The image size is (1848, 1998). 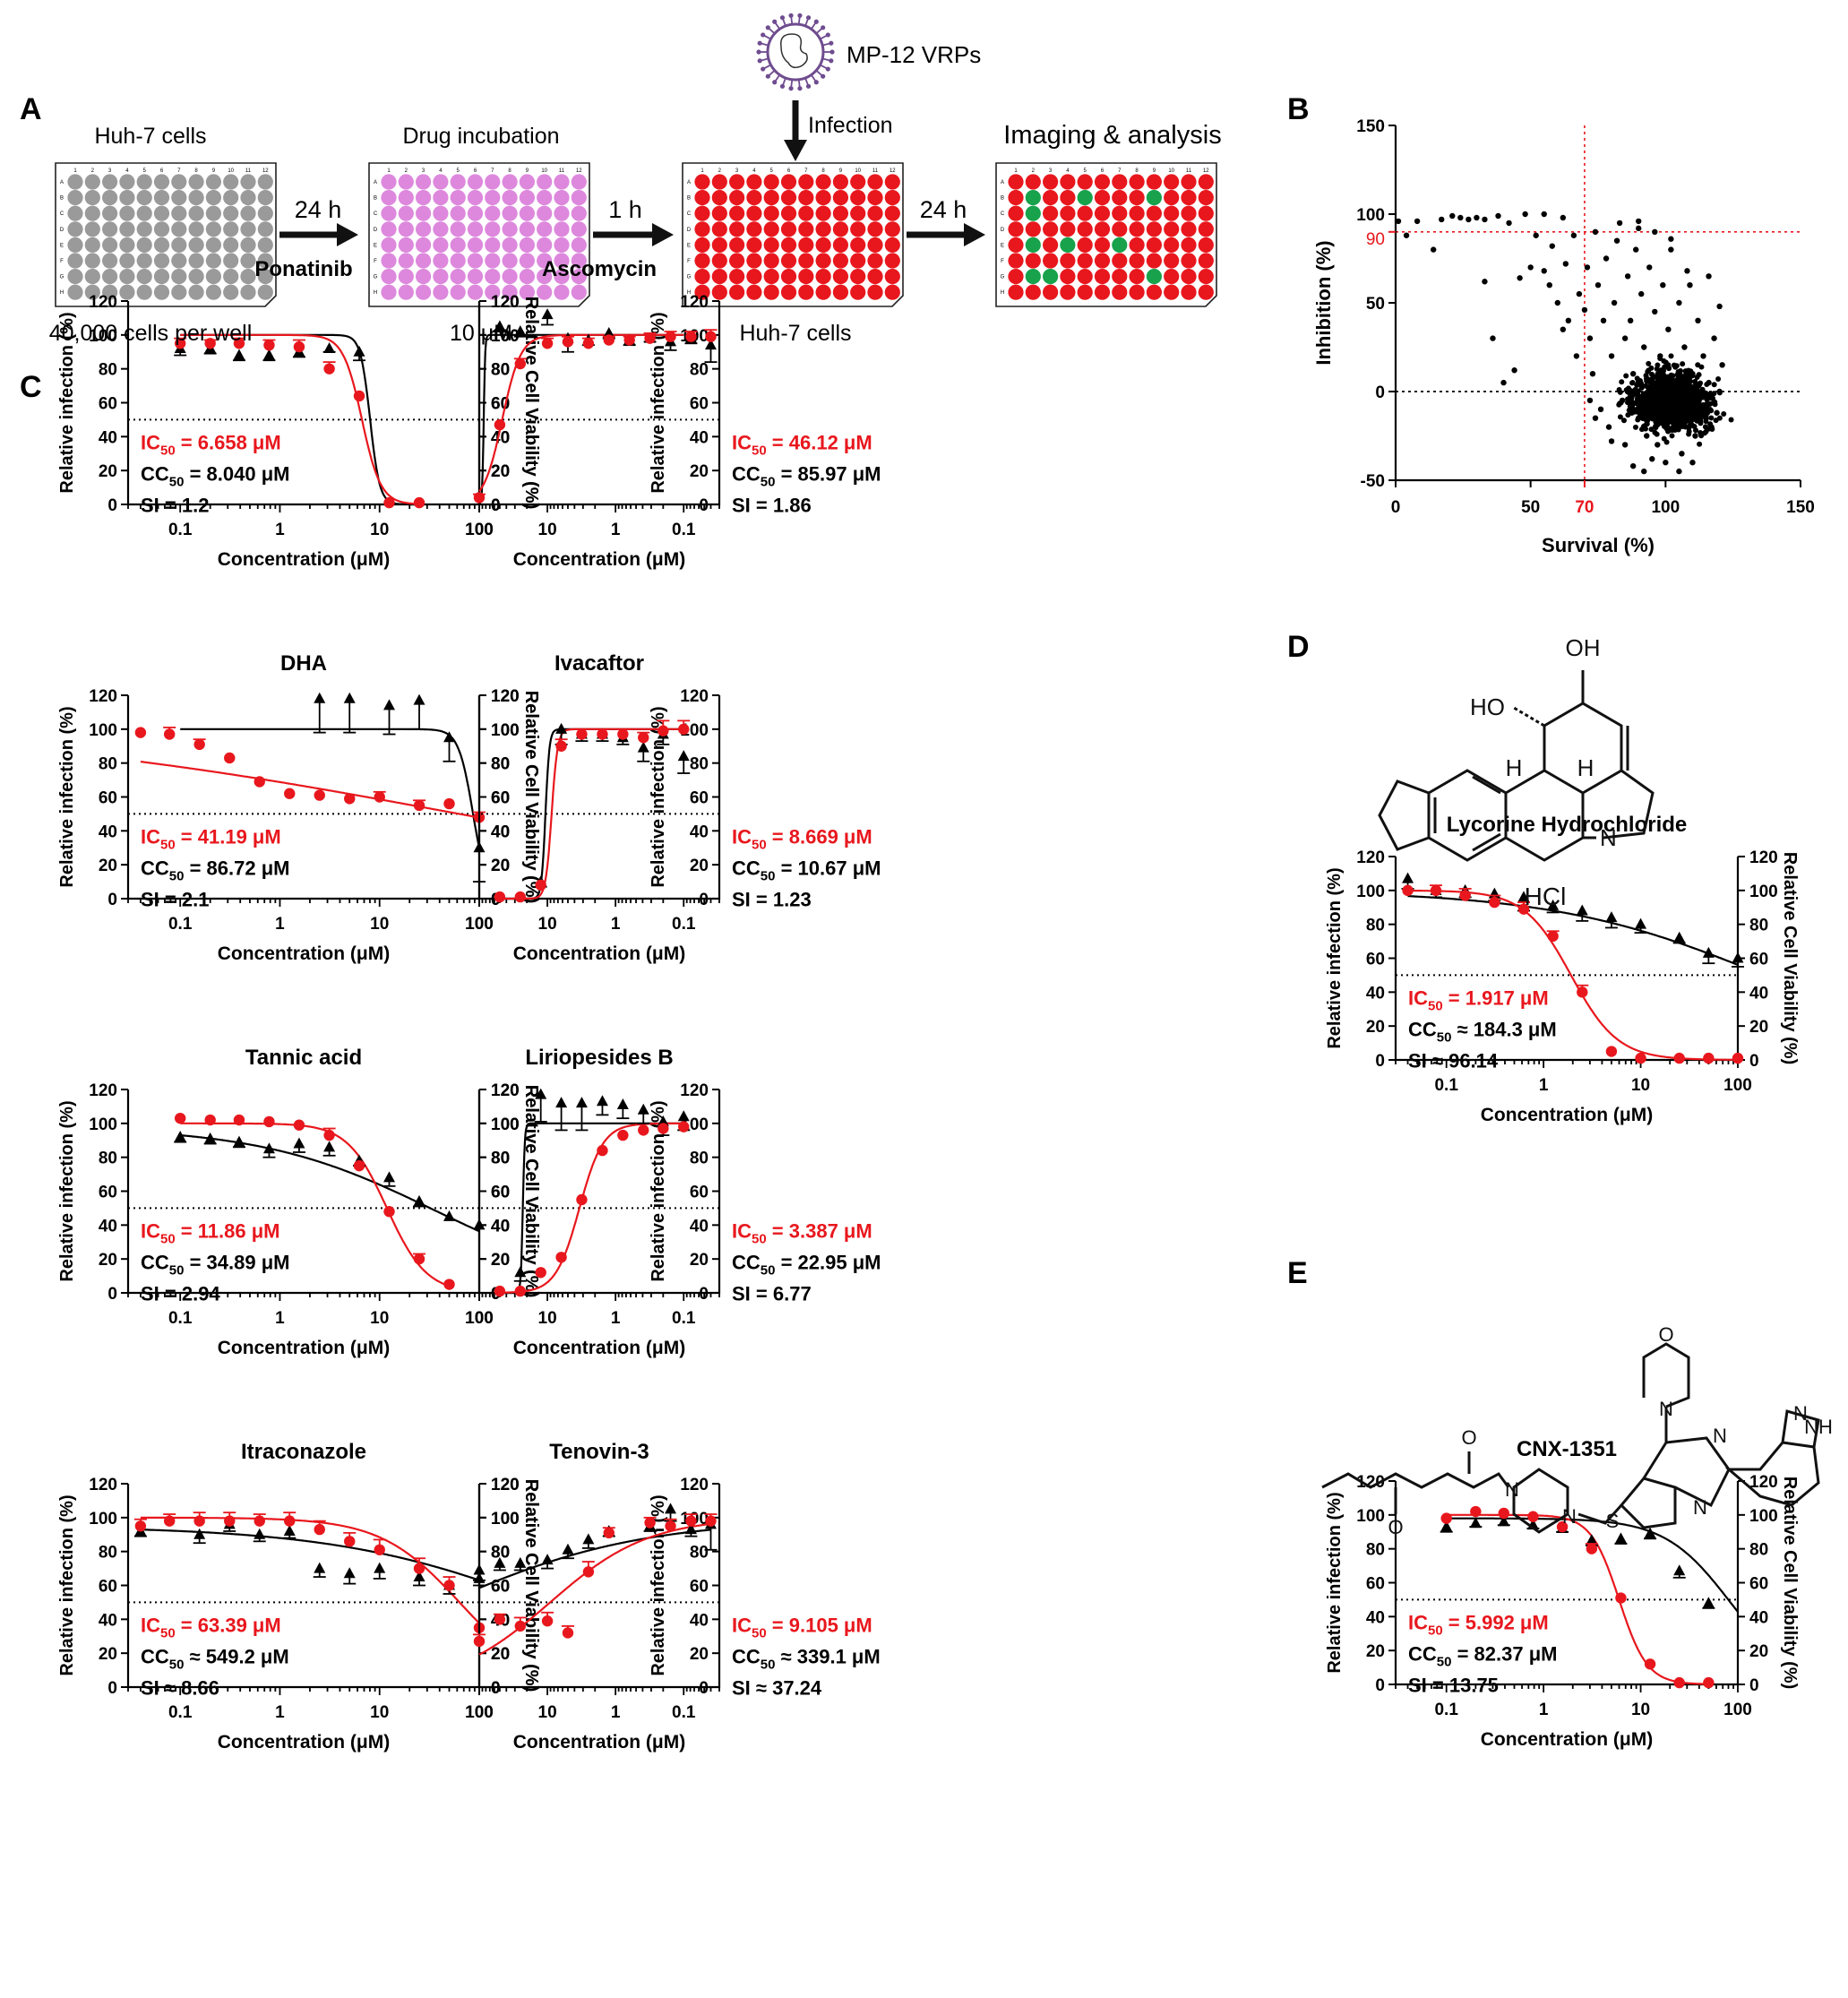 What do you see at coordinates (481, 334) in the screenshot?
I see `step2-caption: 10 μM` at bounding box center [481, 334].